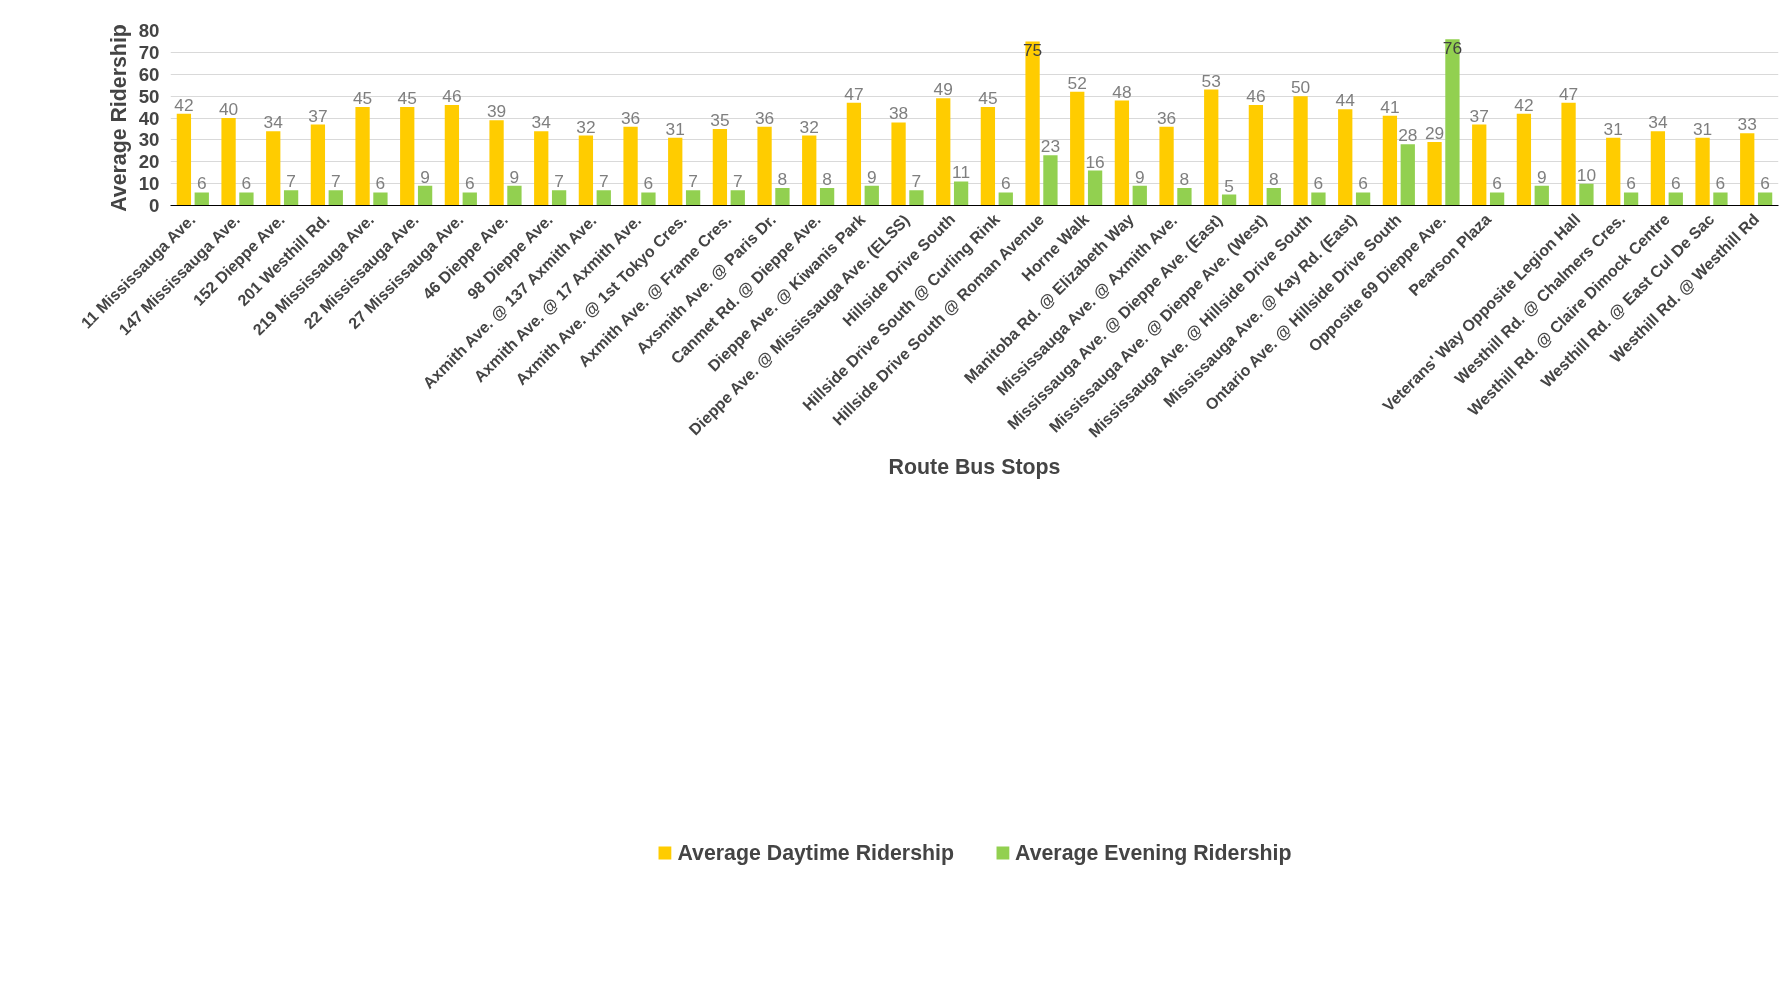 This screenshot has height=987, width=1788. I want to click on data-label: 16, so click(1095, 161).